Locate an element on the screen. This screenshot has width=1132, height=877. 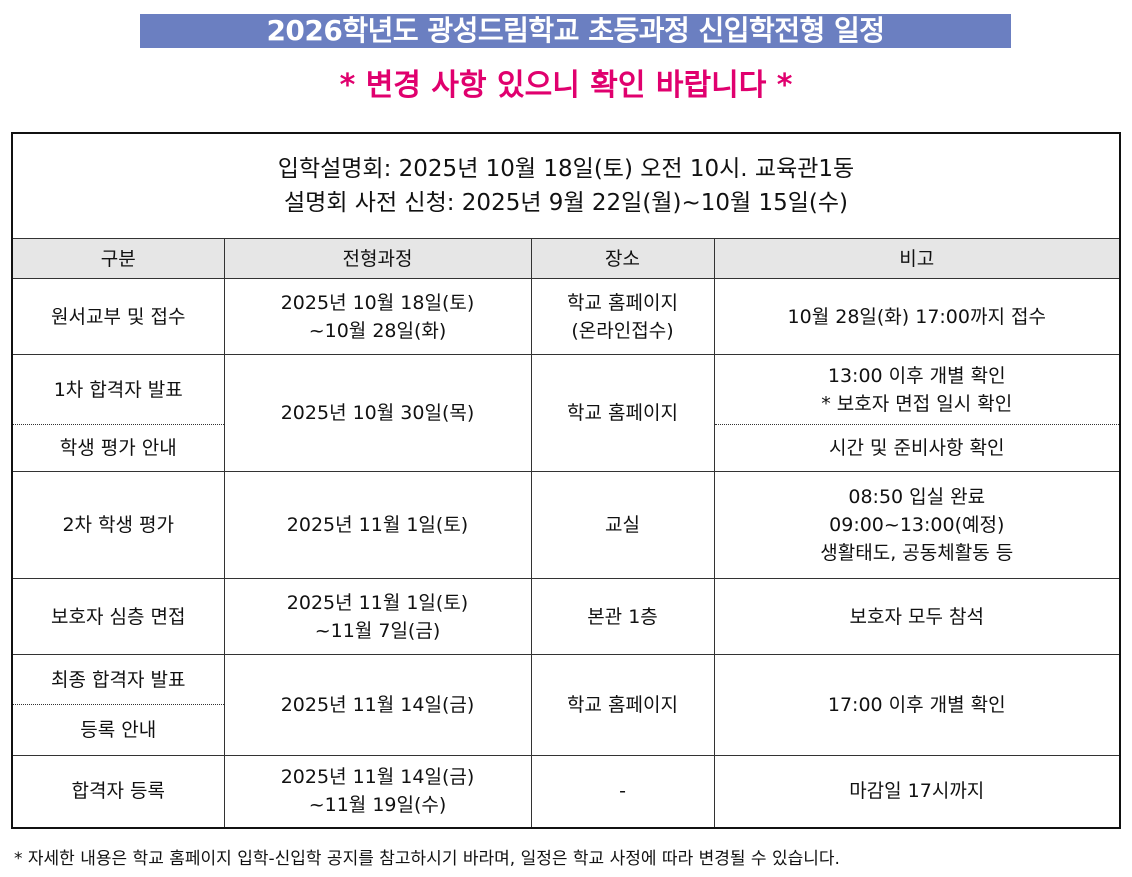
header-category: 구분 is located at coordinates (118, 258).